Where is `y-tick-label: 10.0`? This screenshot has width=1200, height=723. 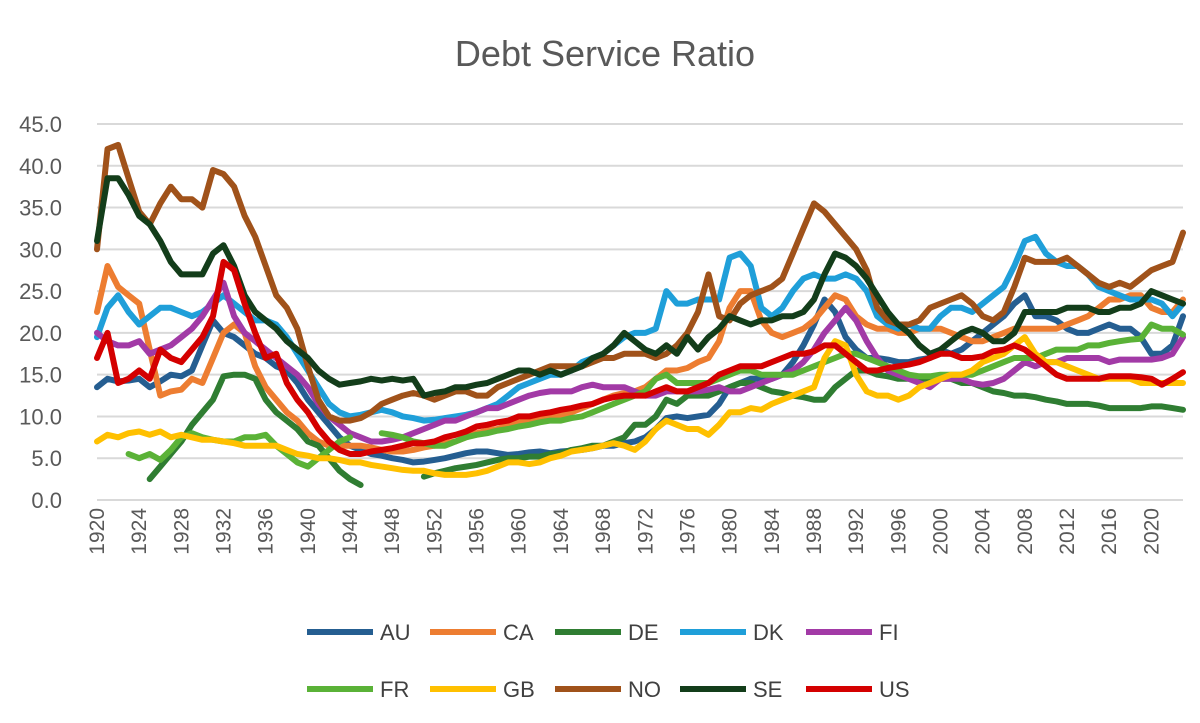 y-tick-label: 10.0 is located at coordinates (40, 416).